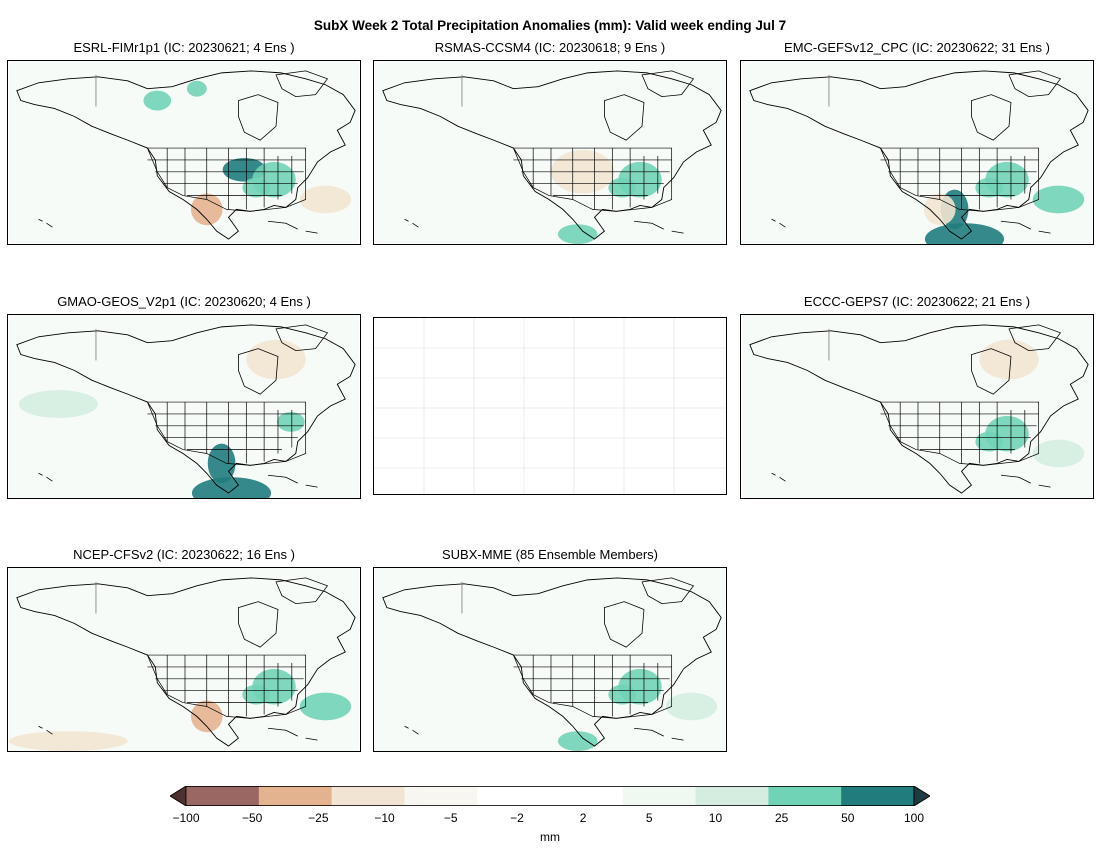 This screenshot has width=1100, height=850. What do you see at coordinates (58, 404) in the screenshot?
I see `anomaly-pacific` at bounding box center [58, 404].